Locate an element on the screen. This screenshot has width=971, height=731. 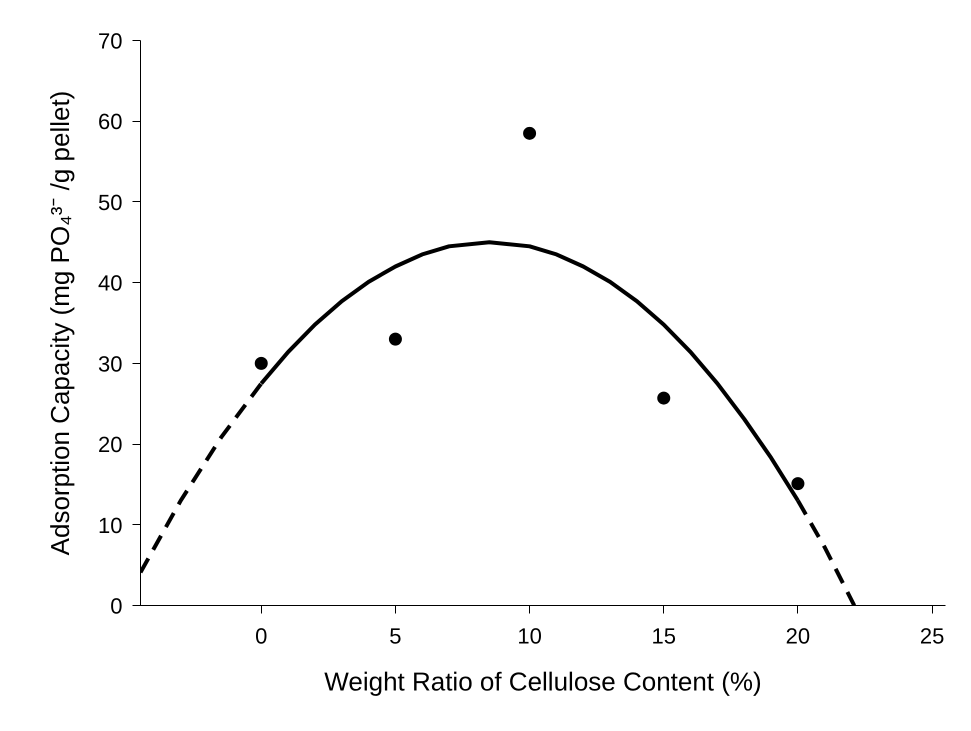
y-tick-label: 50 is located at coordinates (110, 202).